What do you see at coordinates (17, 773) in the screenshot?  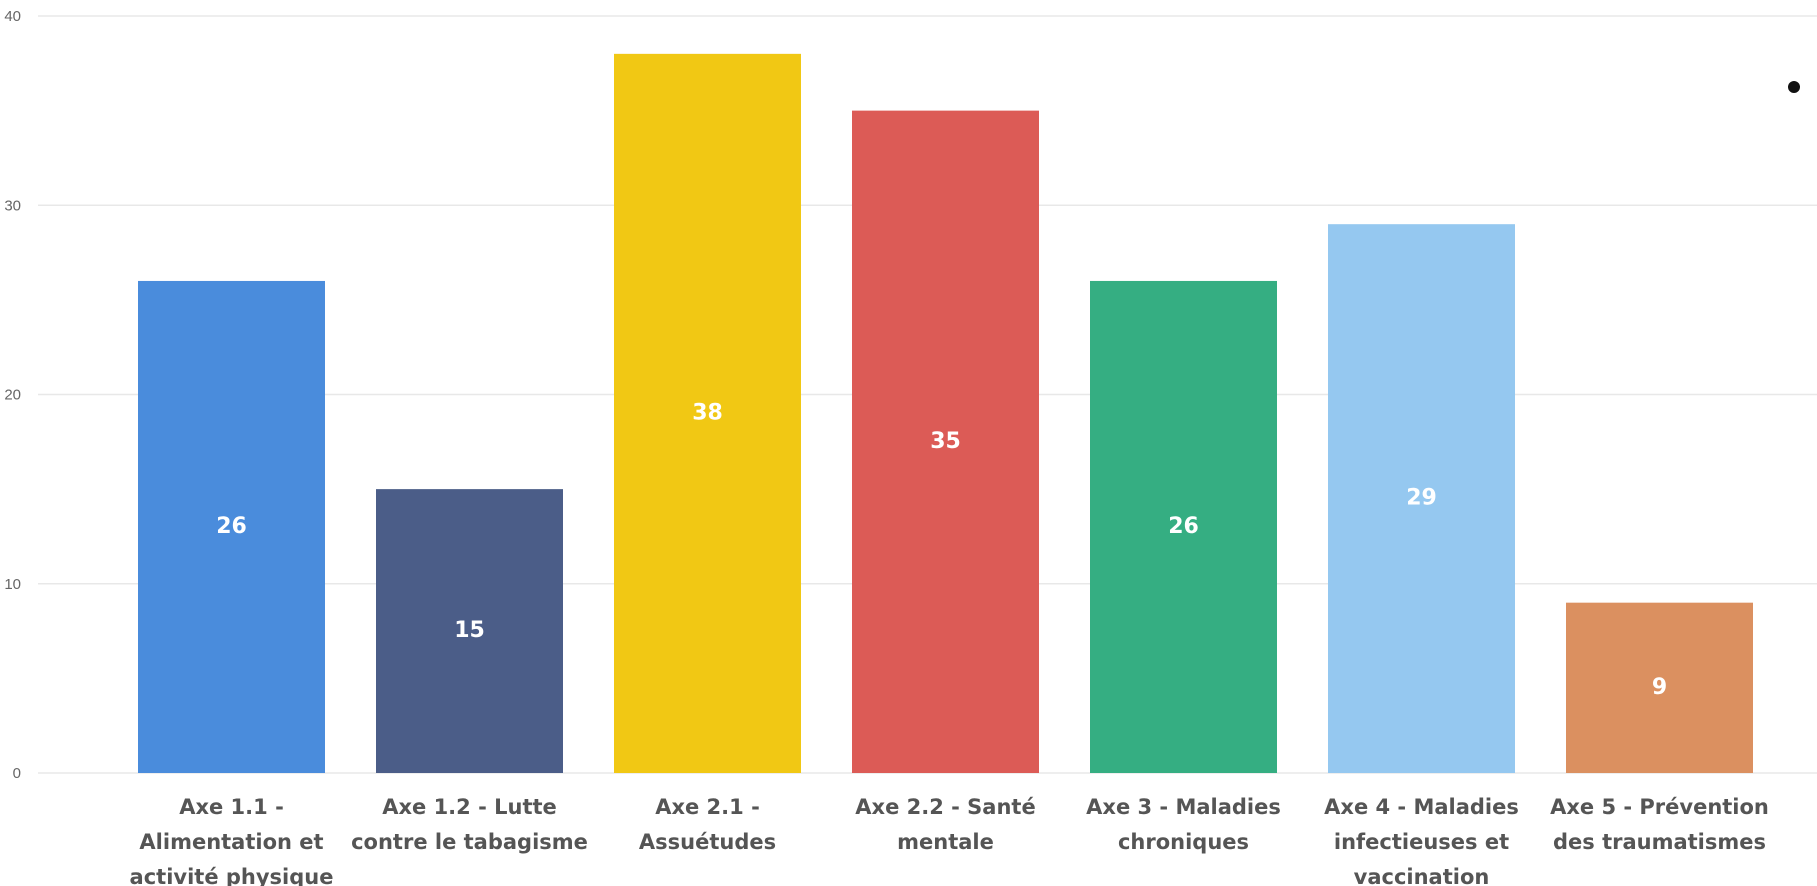 I see `y-tick-label: 0` at bounding box center [17, 773].